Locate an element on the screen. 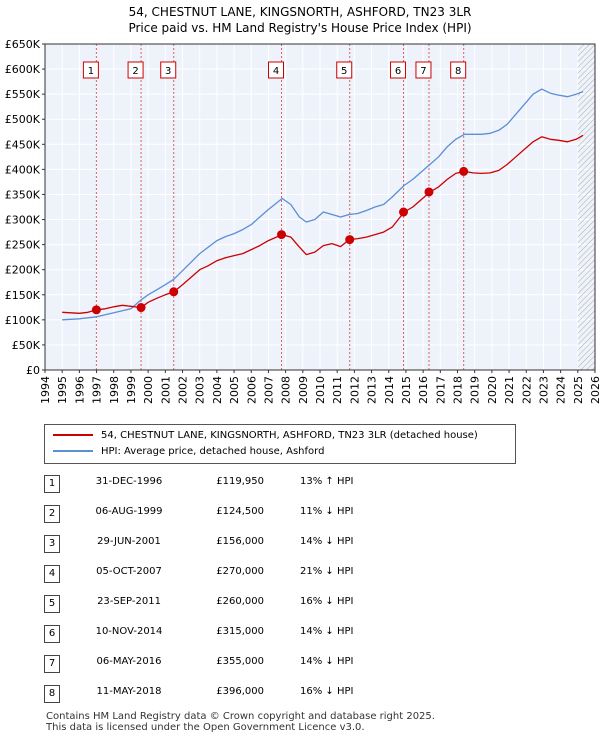  sale-number: 8 is located at coordinates (52, 694).